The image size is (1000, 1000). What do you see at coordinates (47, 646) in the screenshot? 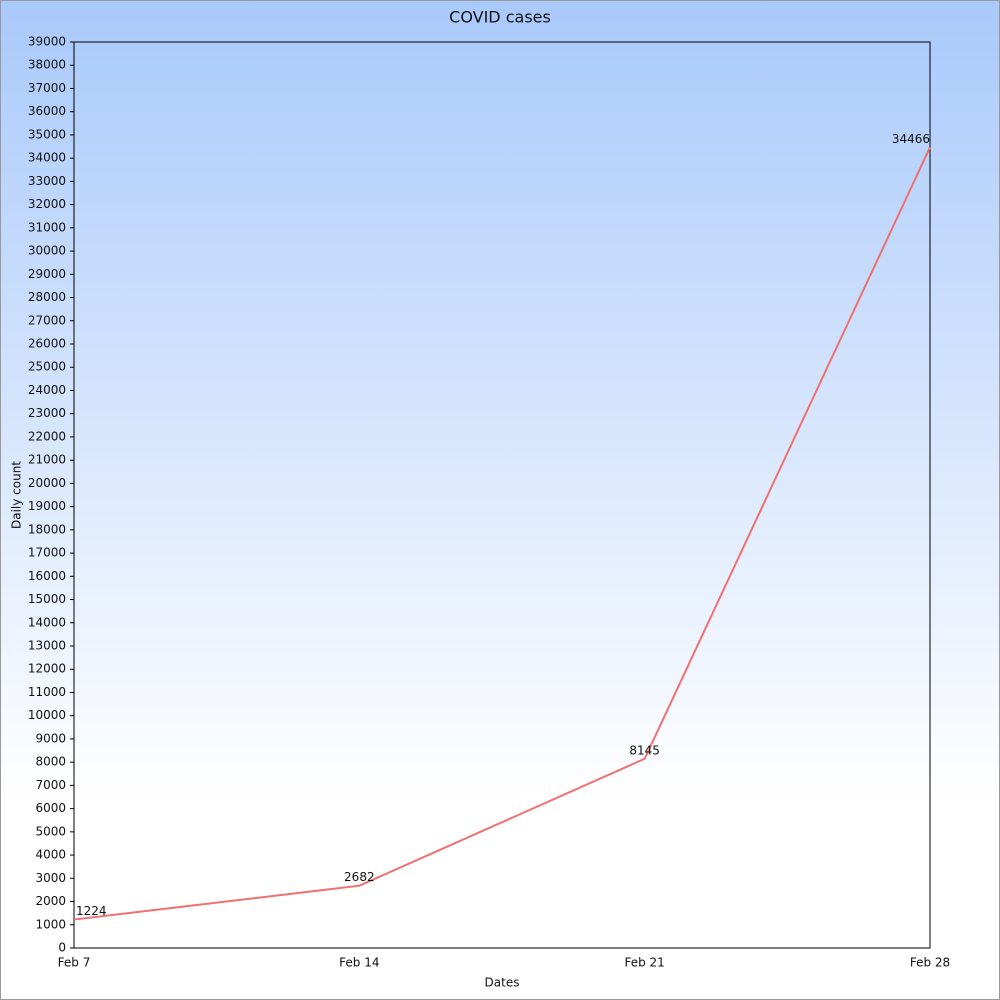
I see `y-tick-label: 13000` at bounding box center [47, 646].